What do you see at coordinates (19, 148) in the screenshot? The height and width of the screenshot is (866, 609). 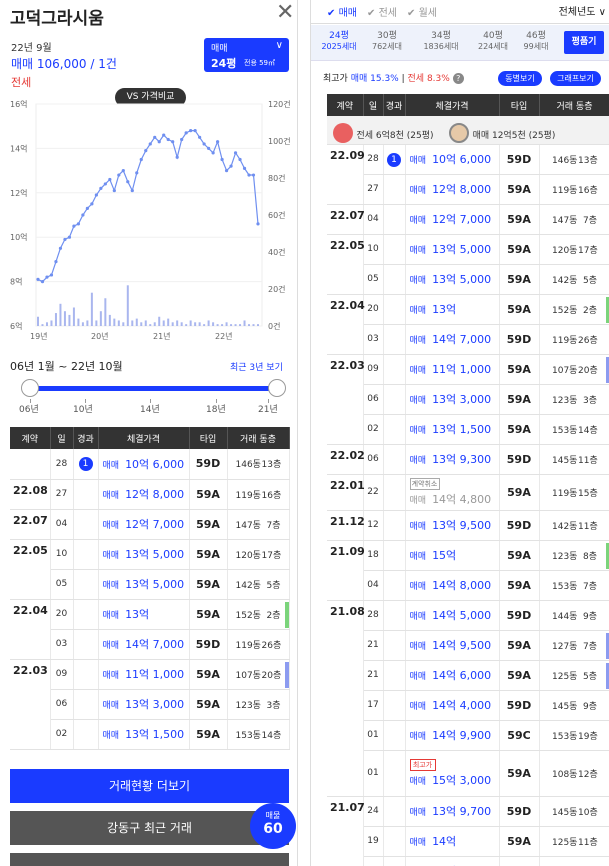 I see `y-left-tick: 14억` at bounding box center [19, 148].